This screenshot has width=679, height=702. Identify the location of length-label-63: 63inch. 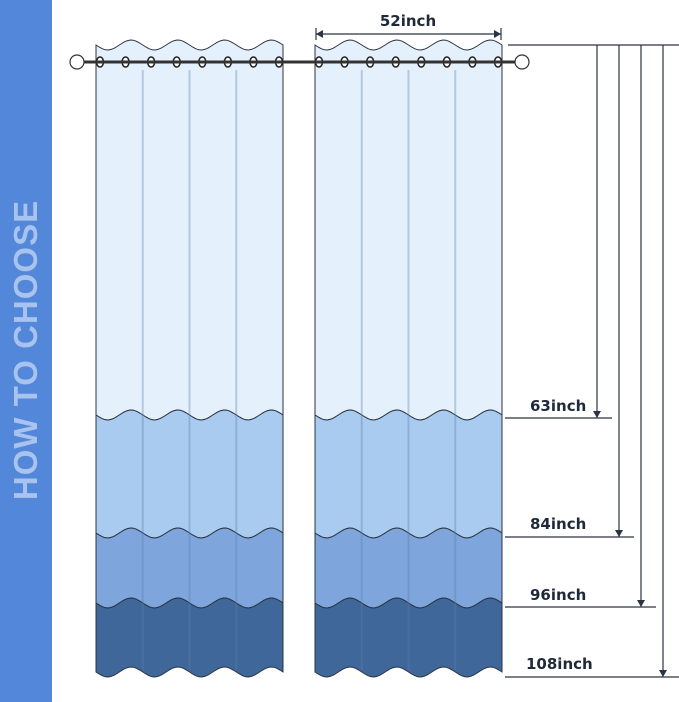
(558, 406).